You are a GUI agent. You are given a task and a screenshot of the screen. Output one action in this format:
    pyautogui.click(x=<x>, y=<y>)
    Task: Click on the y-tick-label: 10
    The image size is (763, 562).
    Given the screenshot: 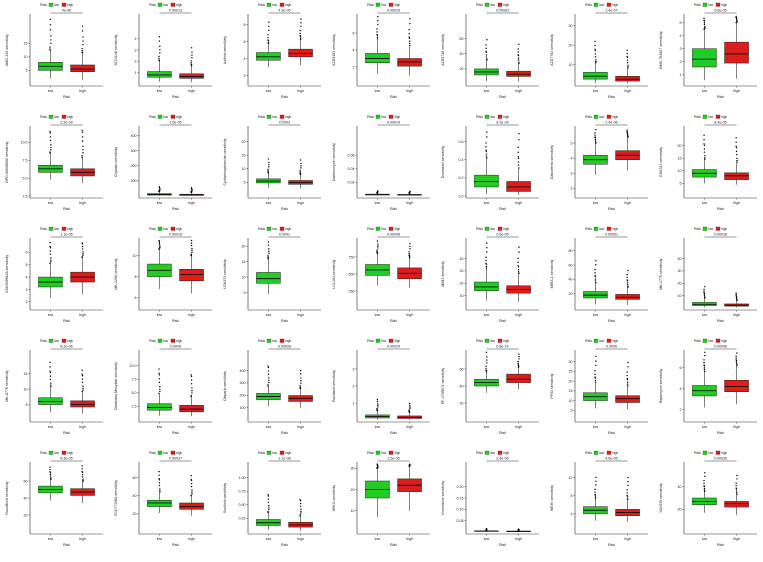 What is the action you would take?
    pyautogui.click(x=26, y=57)
    